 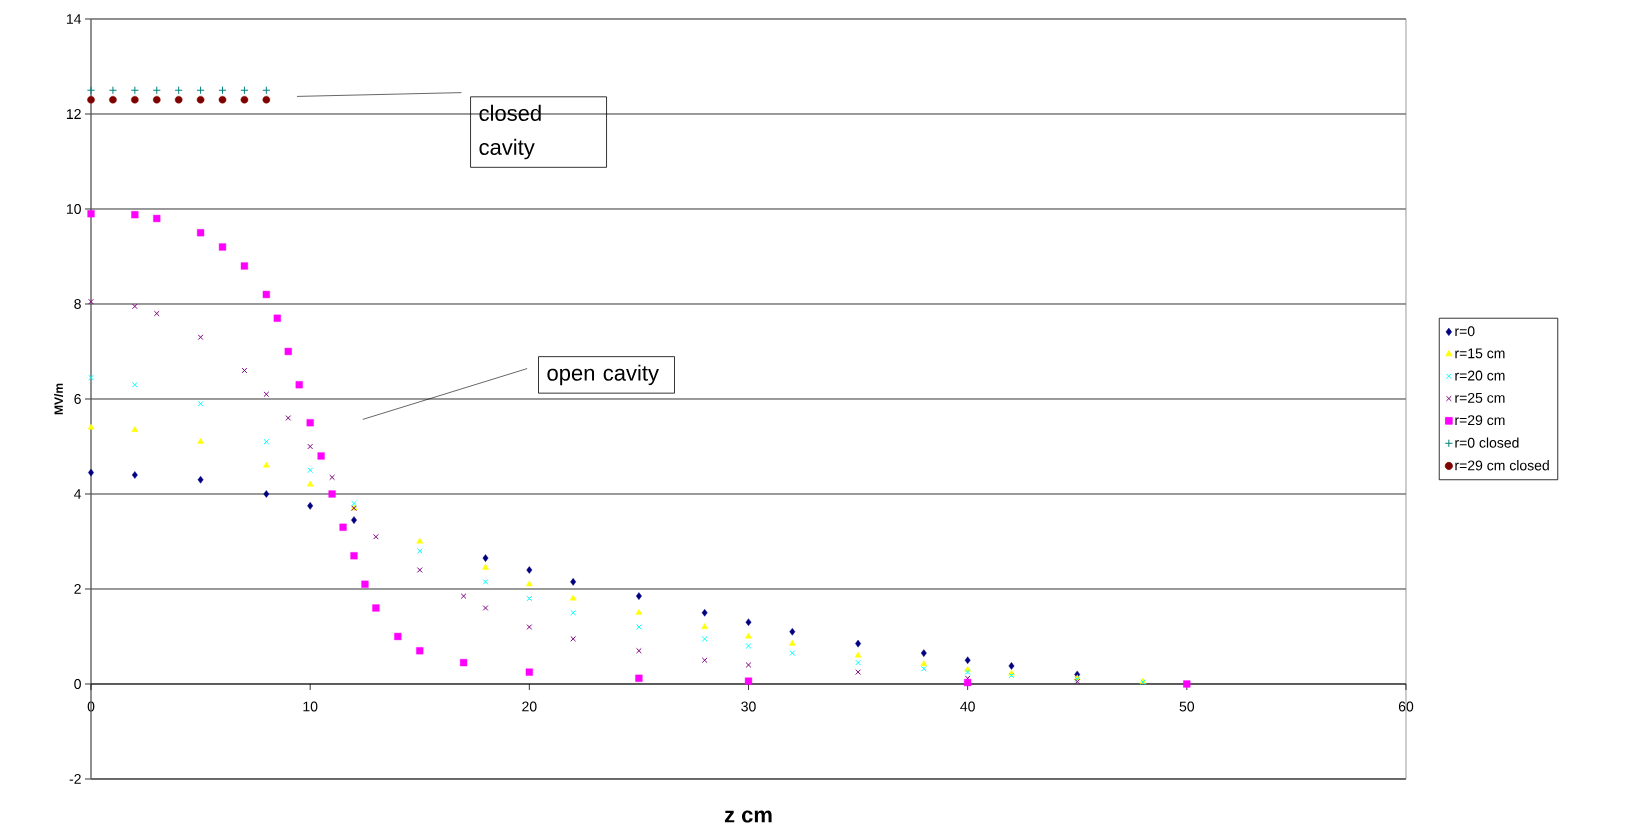 I want to click on annotation: closed cavity, so click(x=510, y=132).